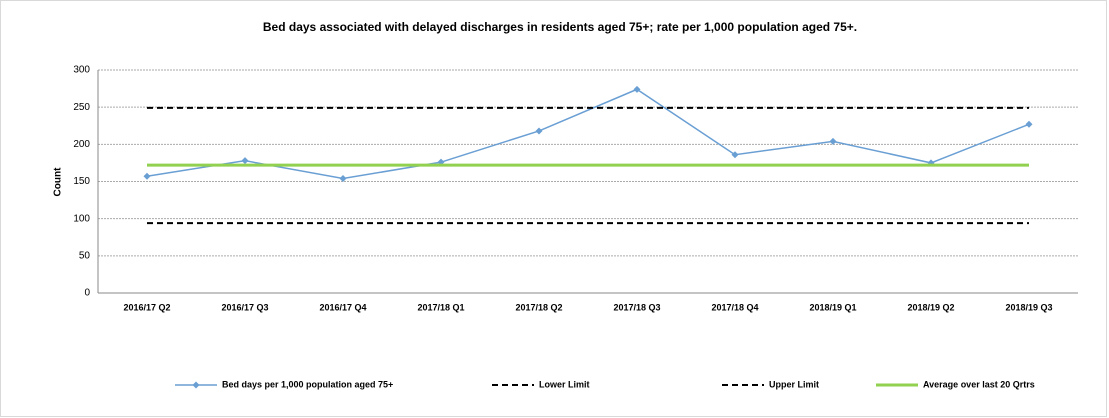 The height and width of the screenshot is (418, 1109). I want to click on x-tick-label: 2017/18 Q2, so click(538, 307).